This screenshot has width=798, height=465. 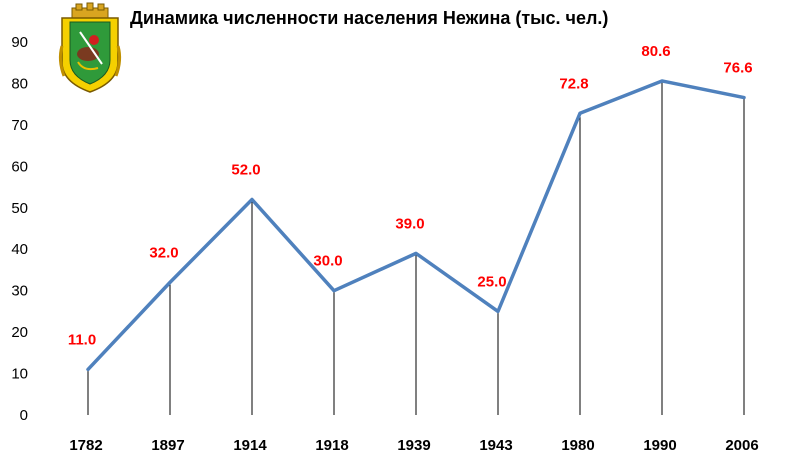 What do you see at coordinates (19, 125) in the screenshot?
I see `y-tick-label: 70` at bounding box center [19, 125].